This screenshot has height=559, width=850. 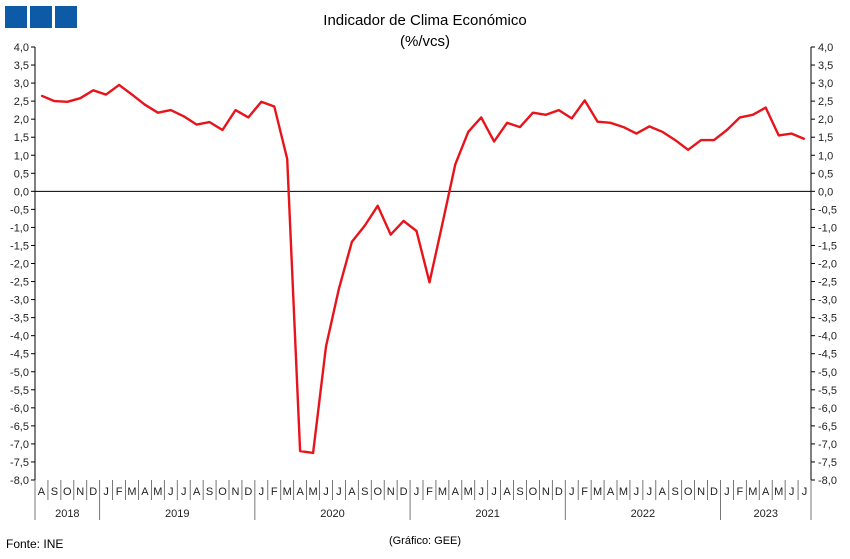 What do you see at coordinates (21, 120) in the screenshot?
I see `y-tick-label-left: 2,0` at bounding box center [21, 120].